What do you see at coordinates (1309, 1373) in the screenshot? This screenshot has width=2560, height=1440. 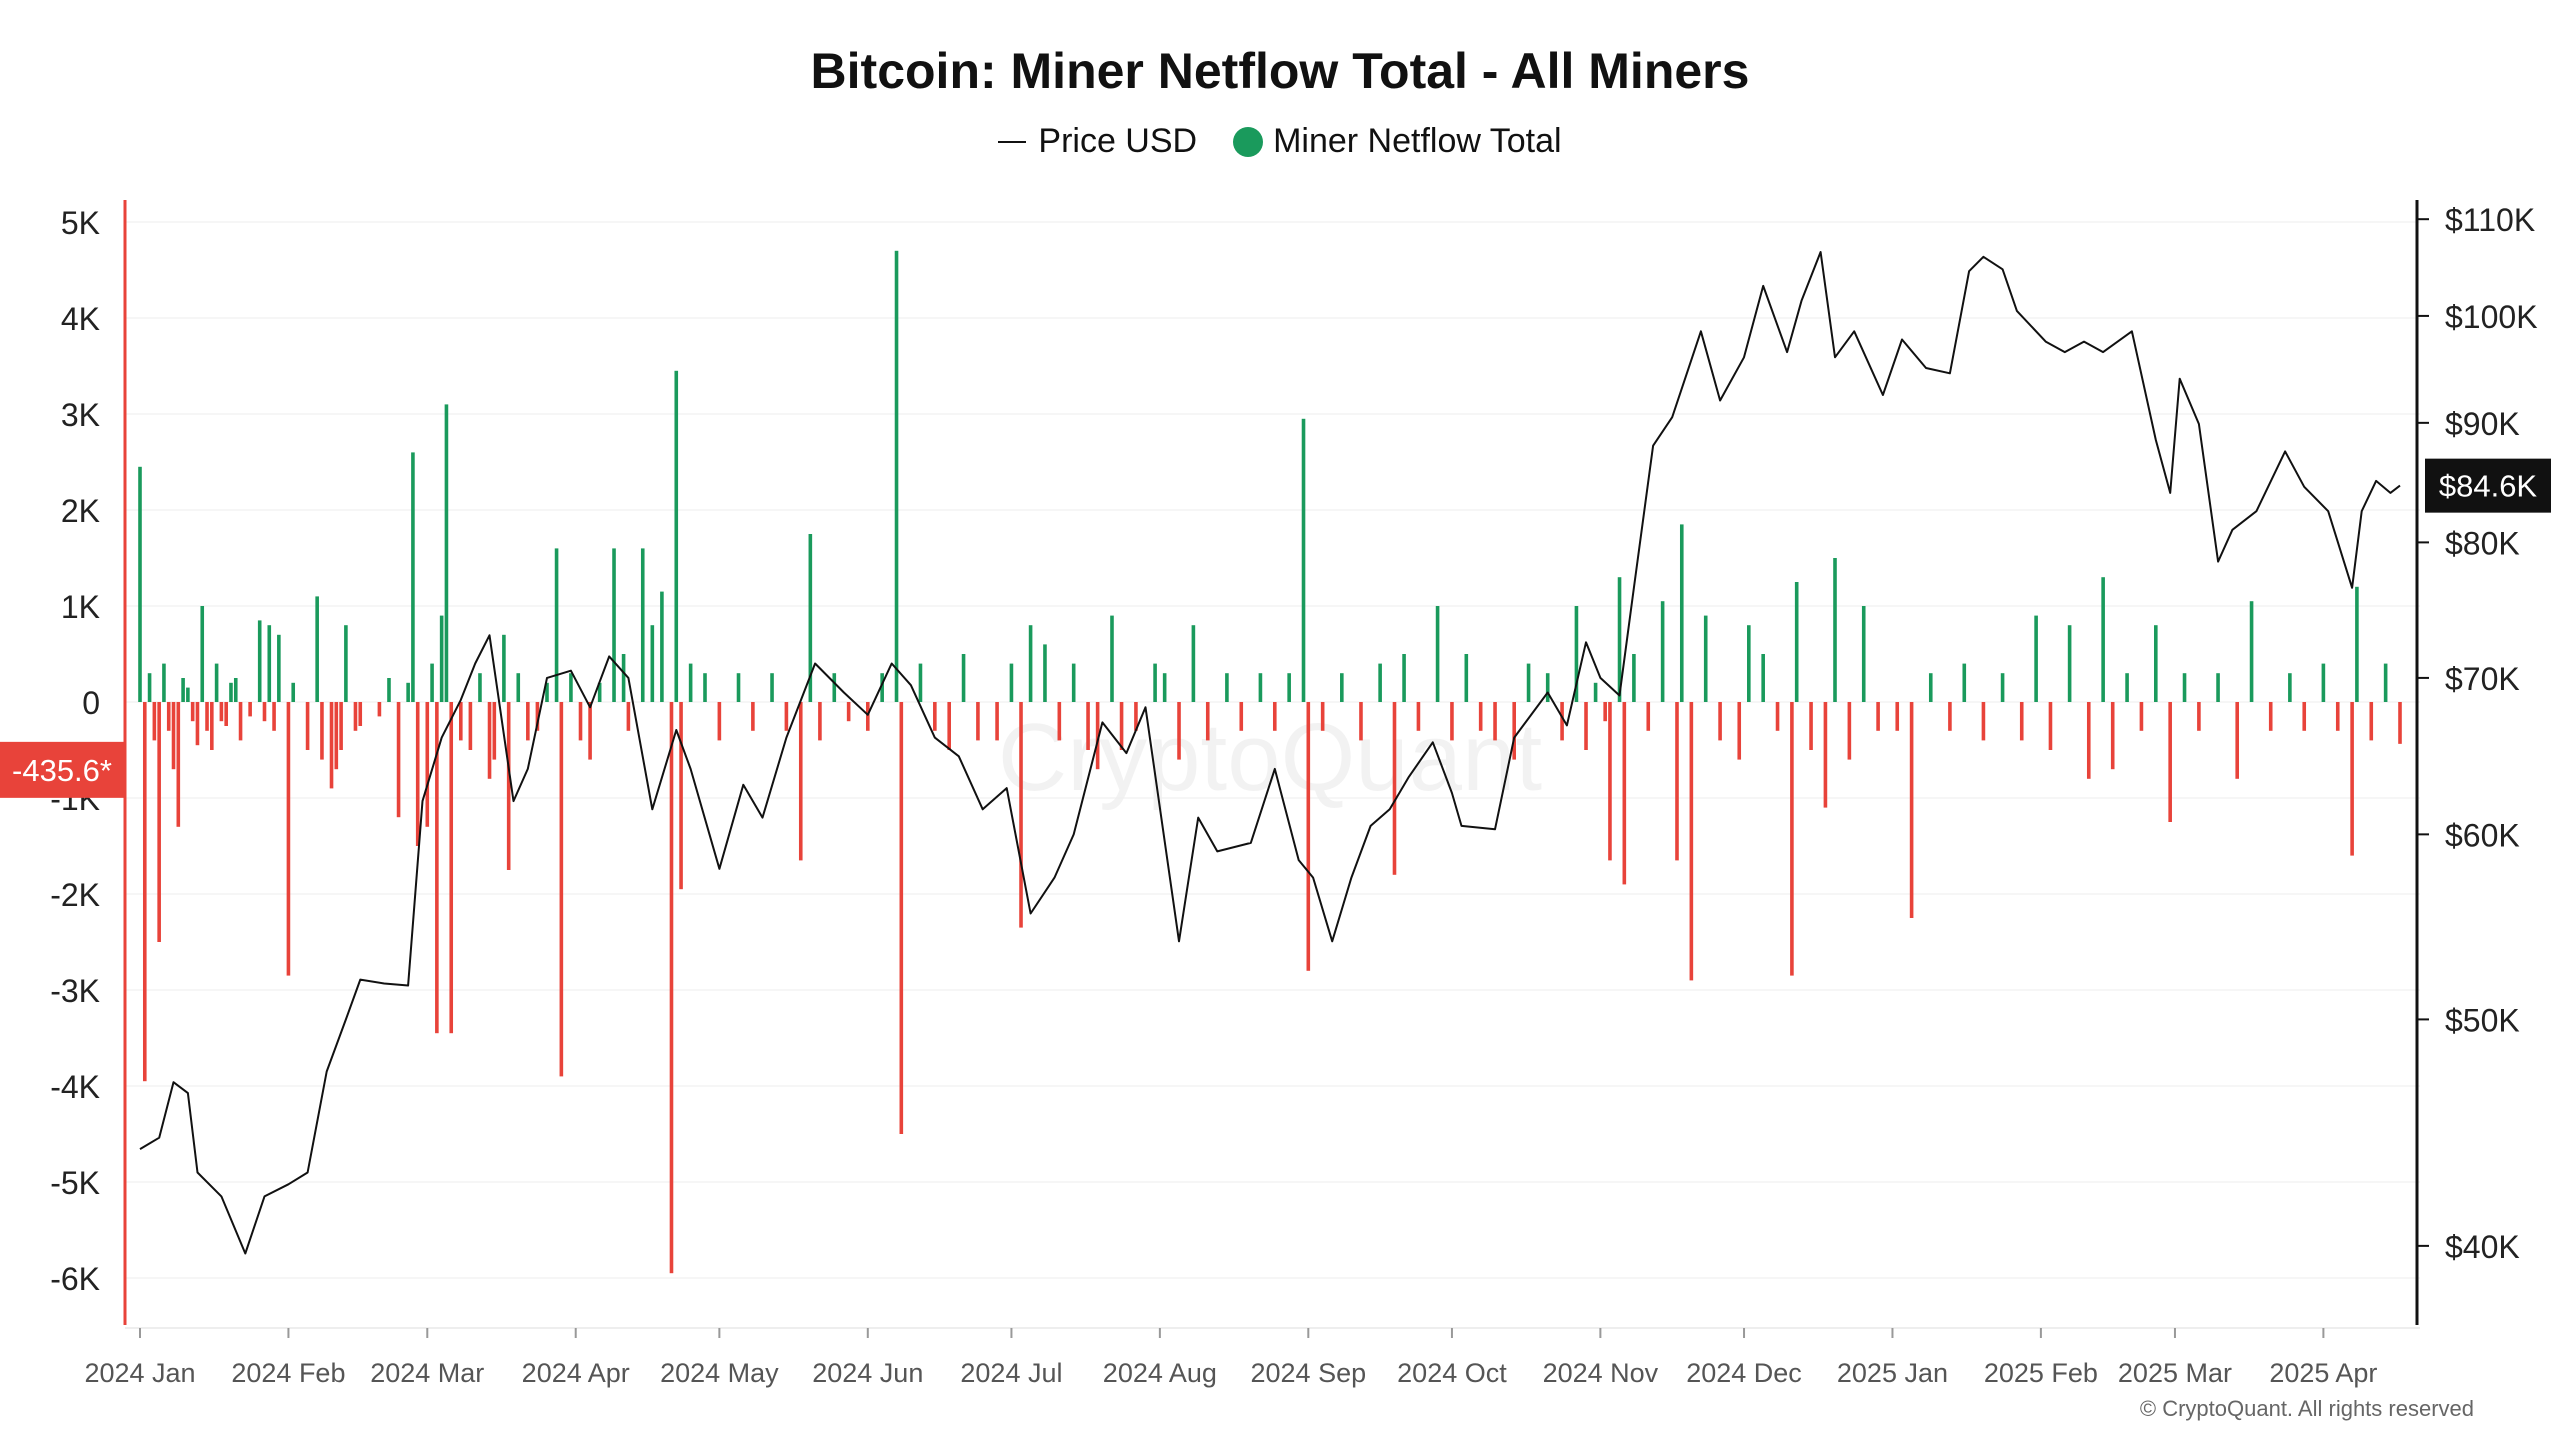 I see `x-tick-label: 2024 Sep` at bounding box center [1309, 1373].